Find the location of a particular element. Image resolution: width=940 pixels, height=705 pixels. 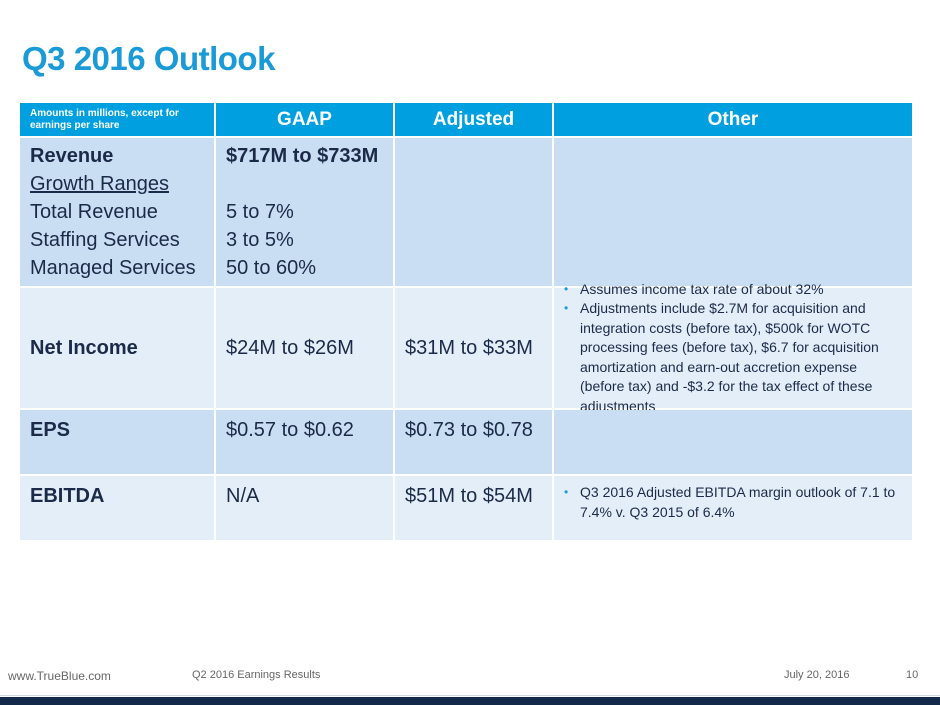

item-label: Staffing Services is located at coordinates (105, 240).